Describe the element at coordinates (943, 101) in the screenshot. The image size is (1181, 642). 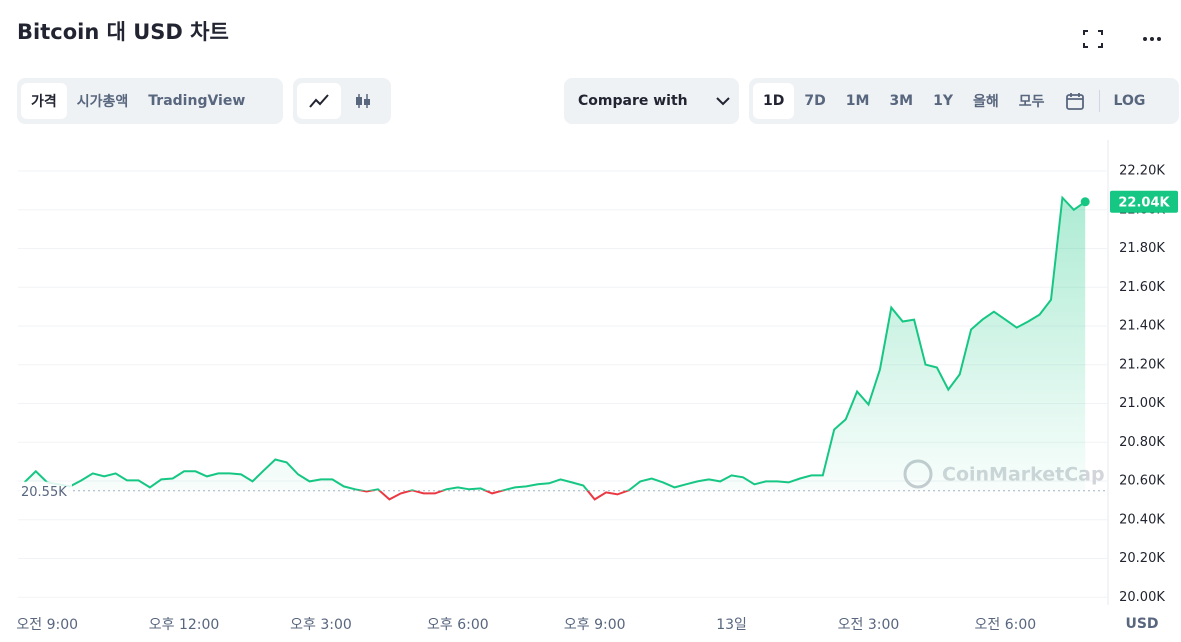
I see `range-button: 1Y` at that location.